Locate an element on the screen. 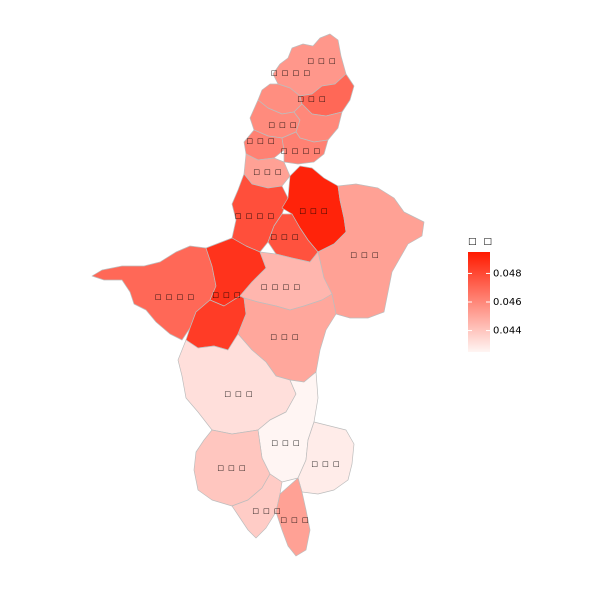 The width and height of the screenshot is (591, 590). legend-tick-label: 0.048 is located at coordinates (507, 273).